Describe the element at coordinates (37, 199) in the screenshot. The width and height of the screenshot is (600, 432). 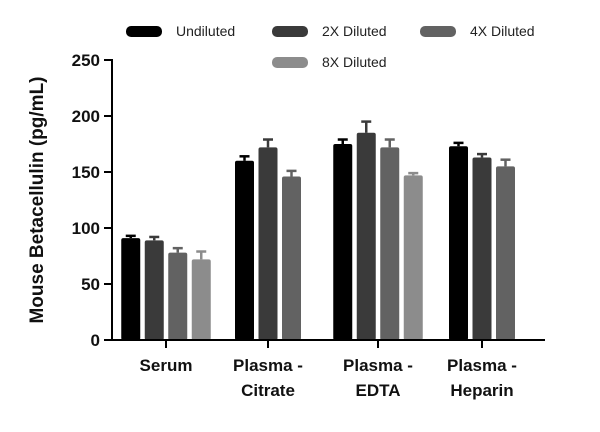
I see `y-axis-label: Mouse Betacellulin (pg/mL)` at that location.